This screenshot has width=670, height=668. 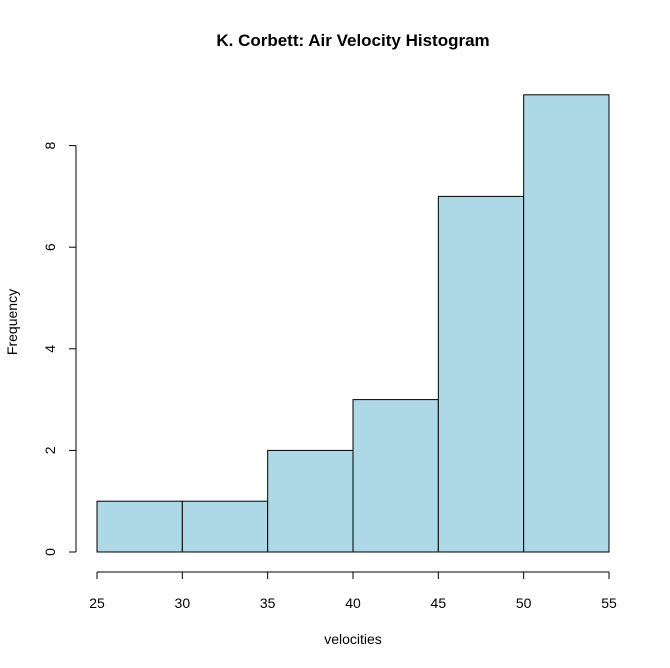 What do you see at coordinates (524, 603) in the screenshot?
I see `x-tick-label: 50` at bounding box center [524, 603].